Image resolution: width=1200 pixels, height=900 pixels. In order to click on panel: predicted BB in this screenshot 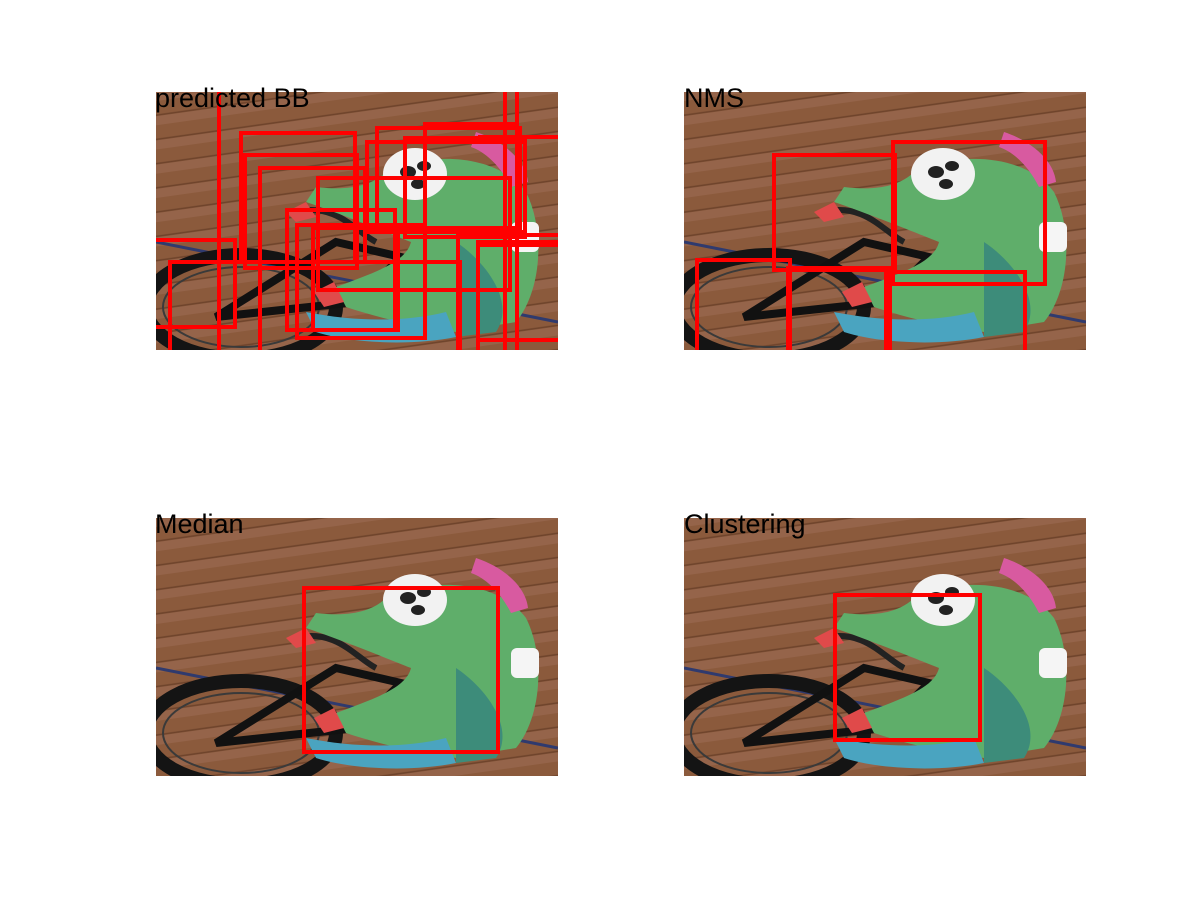, I will do `click(356, 216)`.